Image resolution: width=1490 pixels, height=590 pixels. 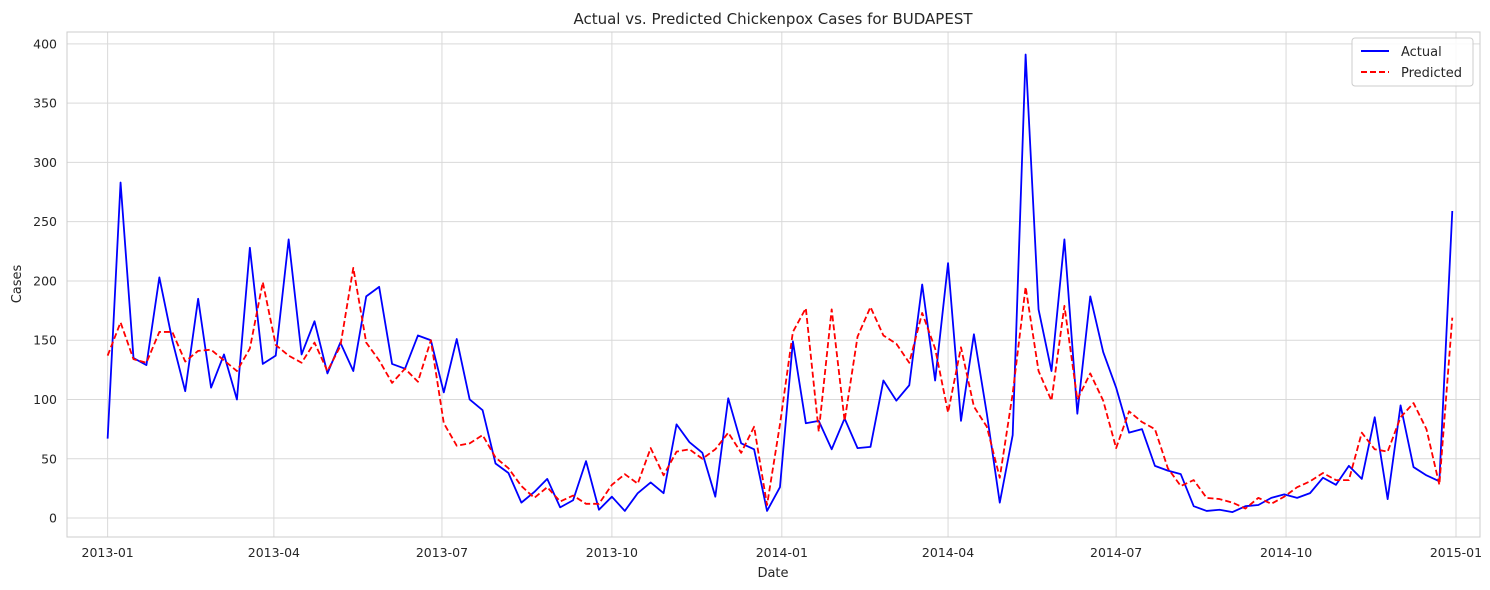 What do you see at coordinates (1286, 552) in the screenshot?
I see `x-tick-label: 2014-10` at bounding box center [1286, 552].